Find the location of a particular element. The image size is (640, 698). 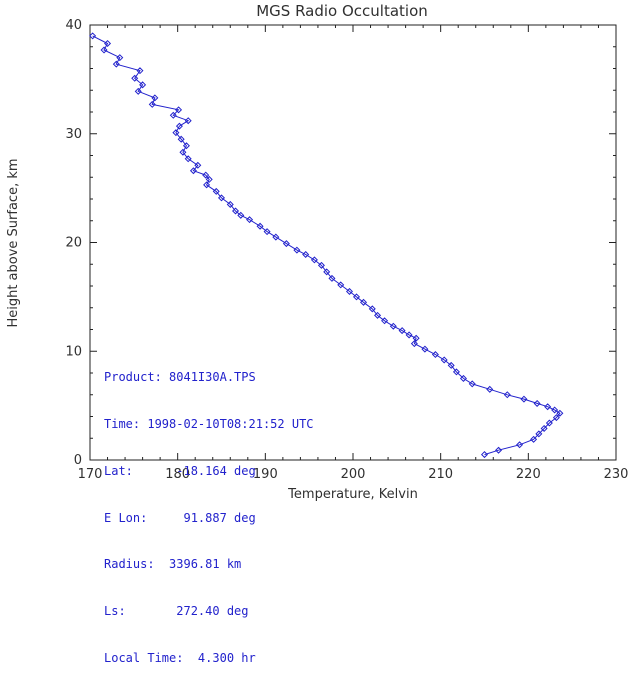

y-tick-label: 30 is located at coordinates (73, 134).